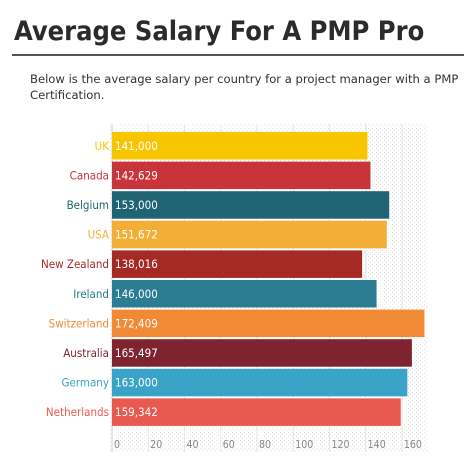  I want to click on bar-ireland, so click(244, 294).